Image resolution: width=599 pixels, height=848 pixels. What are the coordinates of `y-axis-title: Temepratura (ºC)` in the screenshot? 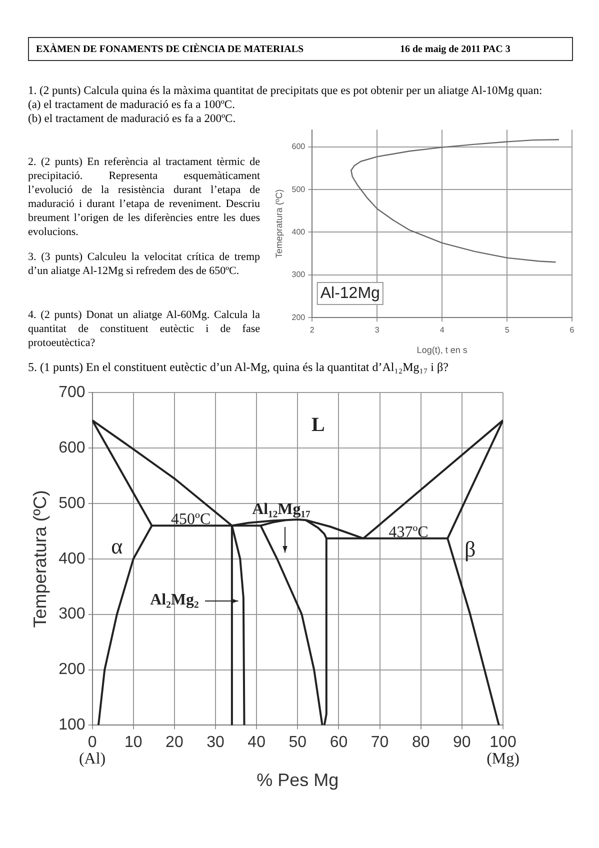 It's located at (279, 223).